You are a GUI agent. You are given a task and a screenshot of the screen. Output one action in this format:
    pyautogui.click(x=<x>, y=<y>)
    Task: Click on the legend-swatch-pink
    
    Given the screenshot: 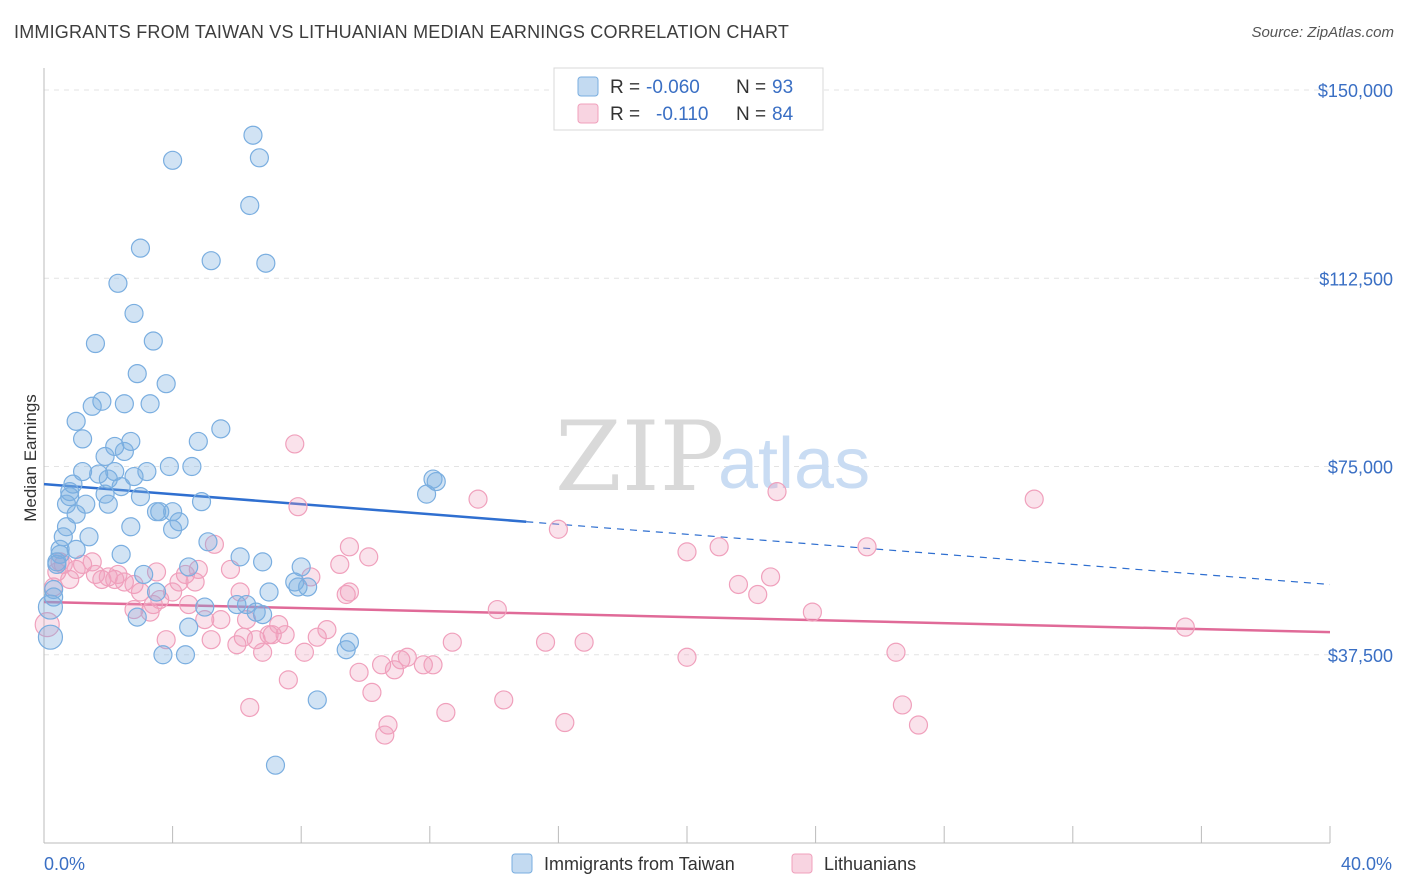 What is the action you would take?
    pyautogui.click(x=588, y=113)
    